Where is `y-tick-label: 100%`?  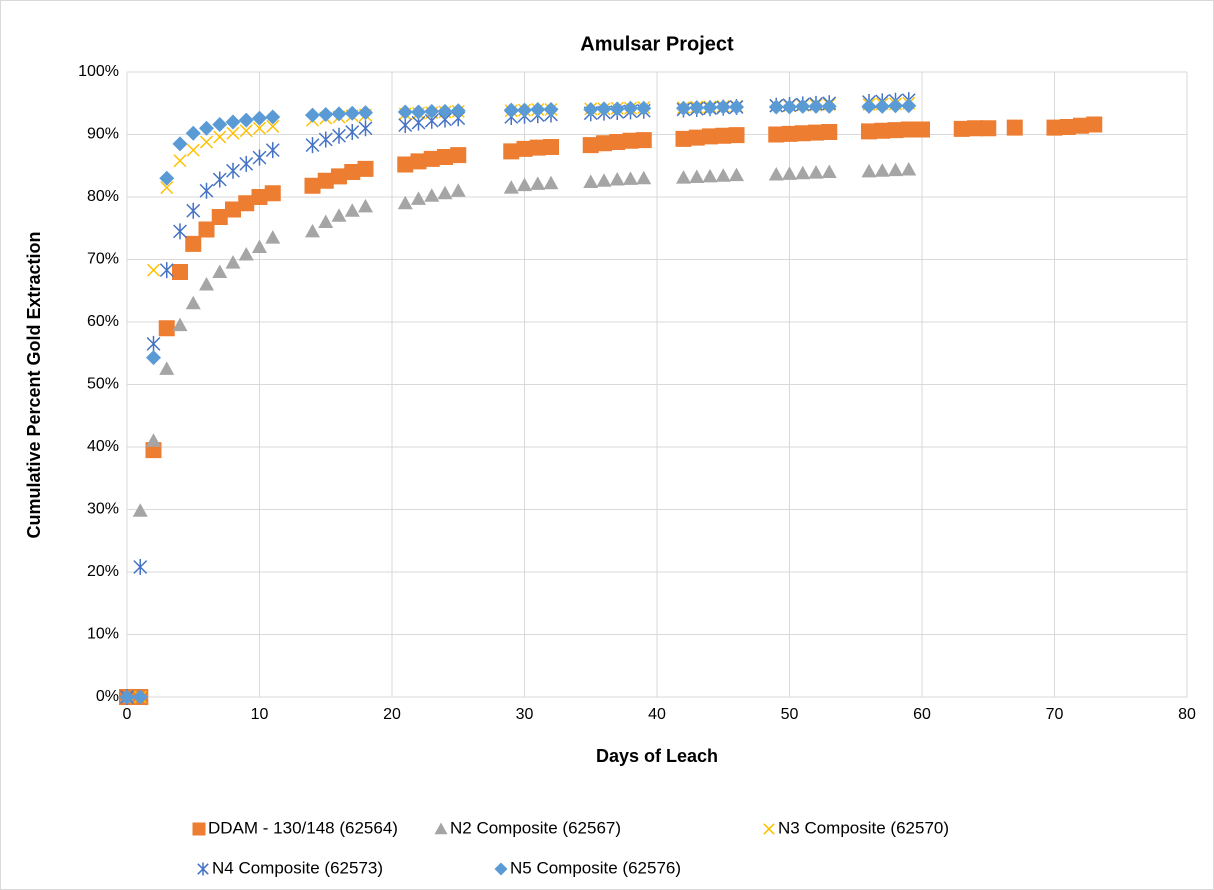 y-tick-label: 100% is located at coordinates (98, 71).